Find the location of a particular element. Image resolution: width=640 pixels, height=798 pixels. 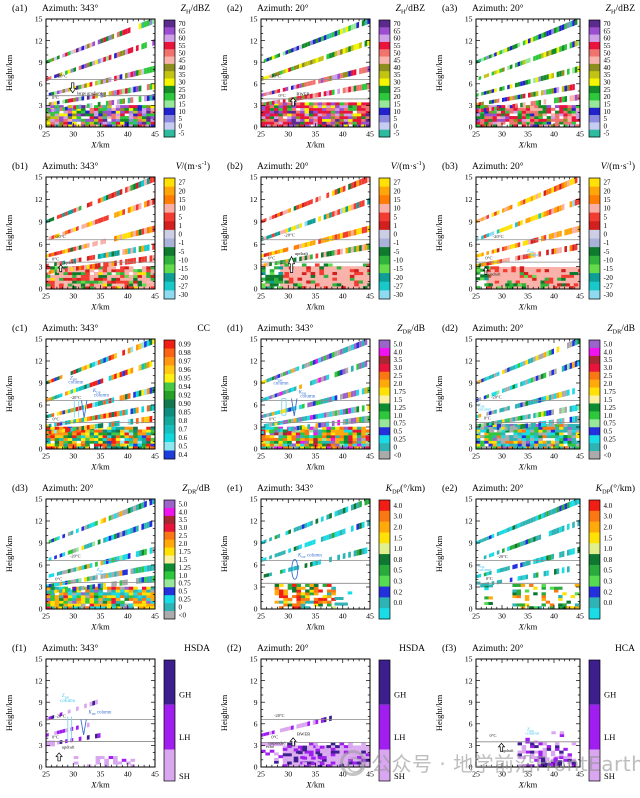

x-tick-label: 40 is located at coordinates (554, 774).